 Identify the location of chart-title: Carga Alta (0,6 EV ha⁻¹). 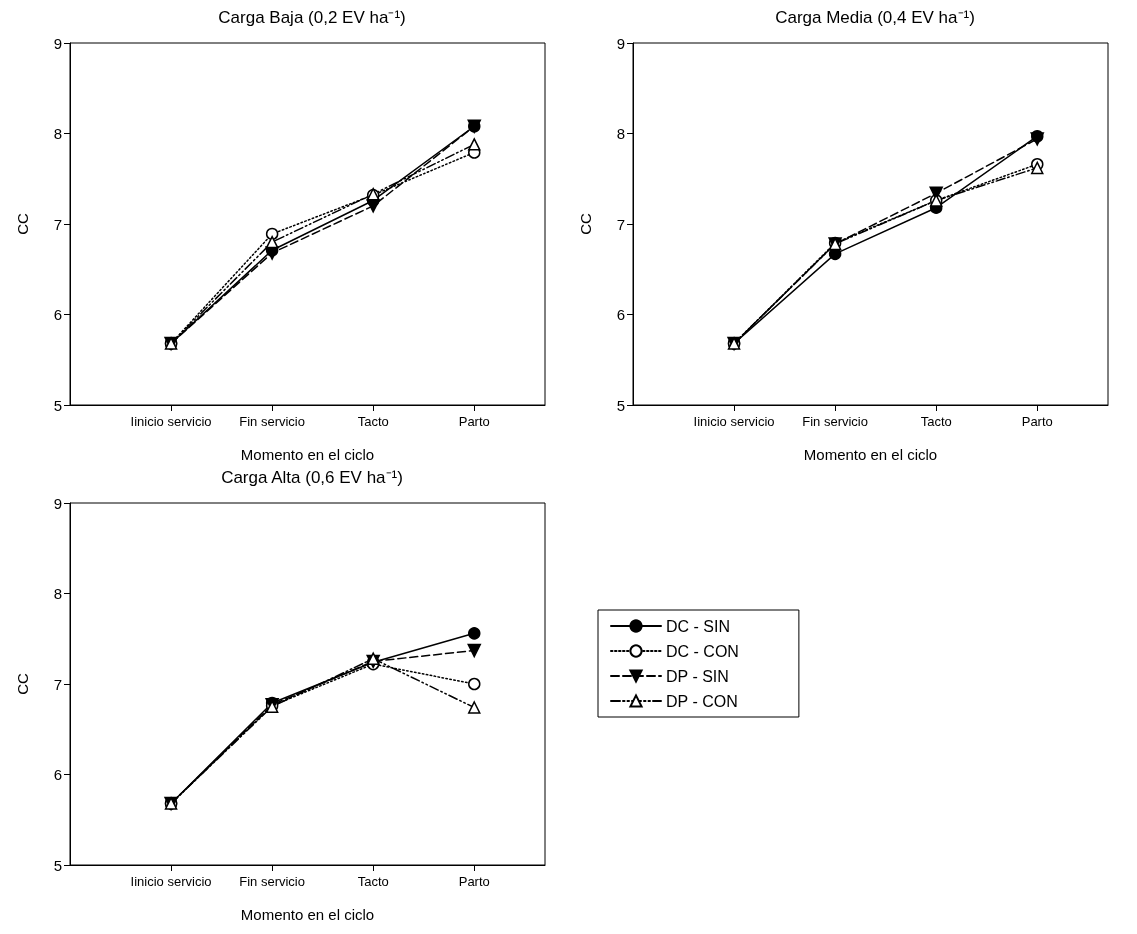
(312, 477).